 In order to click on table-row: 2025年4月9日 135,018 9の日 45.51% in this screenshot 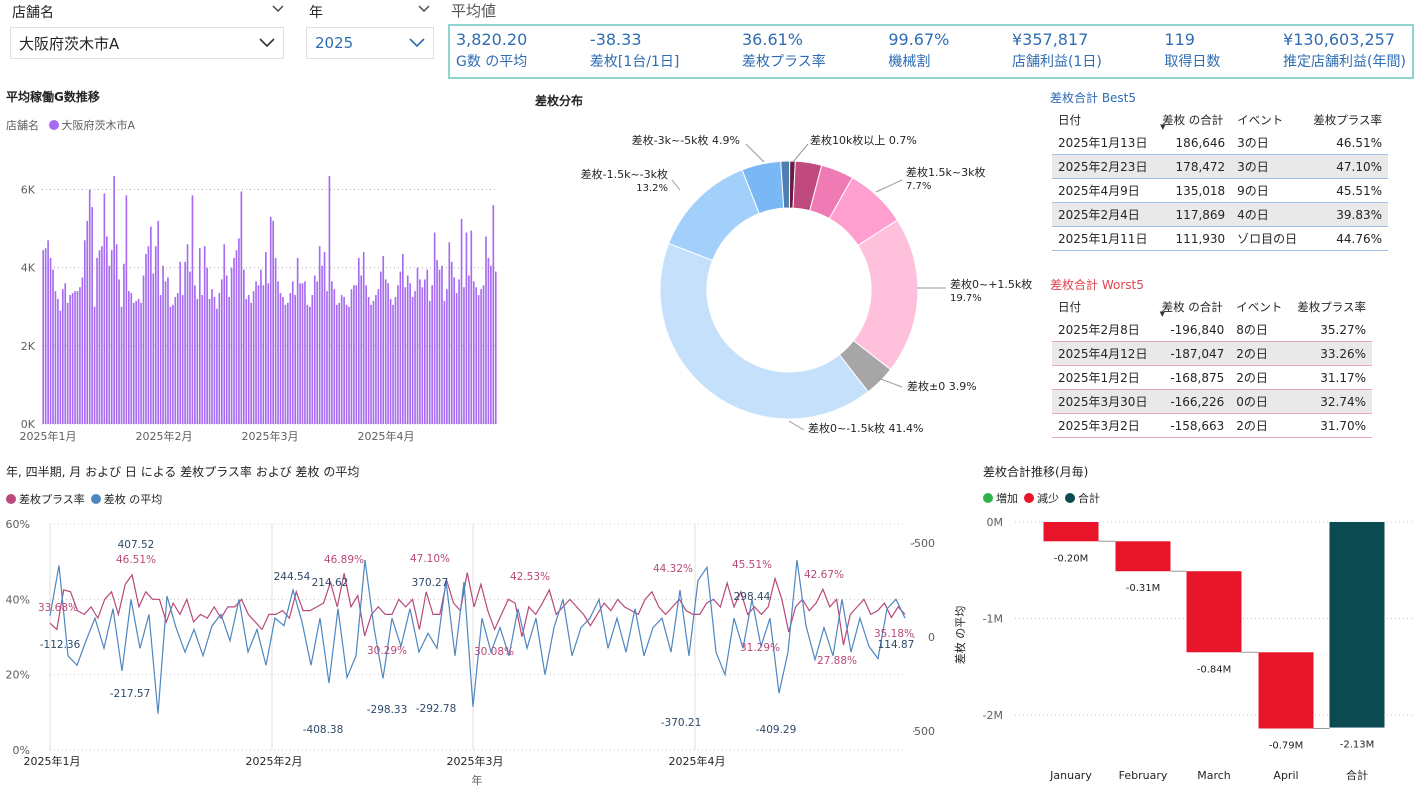, I will do `click(1220, 190)`.